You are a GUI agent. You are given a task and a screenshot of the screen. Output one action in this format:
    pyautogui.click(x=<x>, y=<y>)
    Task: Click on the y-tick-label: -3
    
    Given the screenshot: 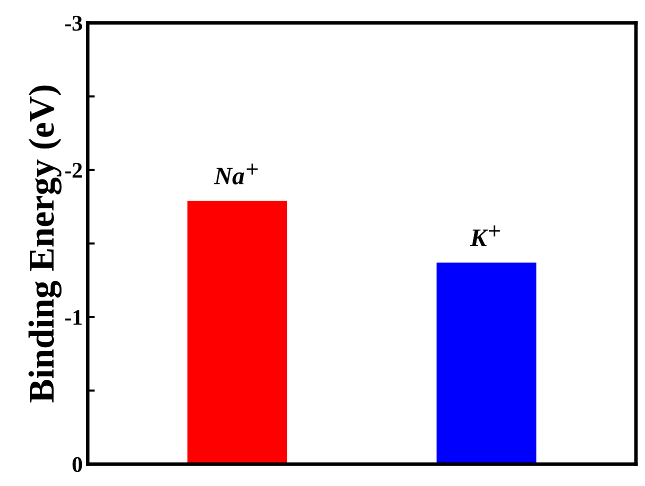 What is the action you would take?
    pyautogui.click(x=73, y=23)
    